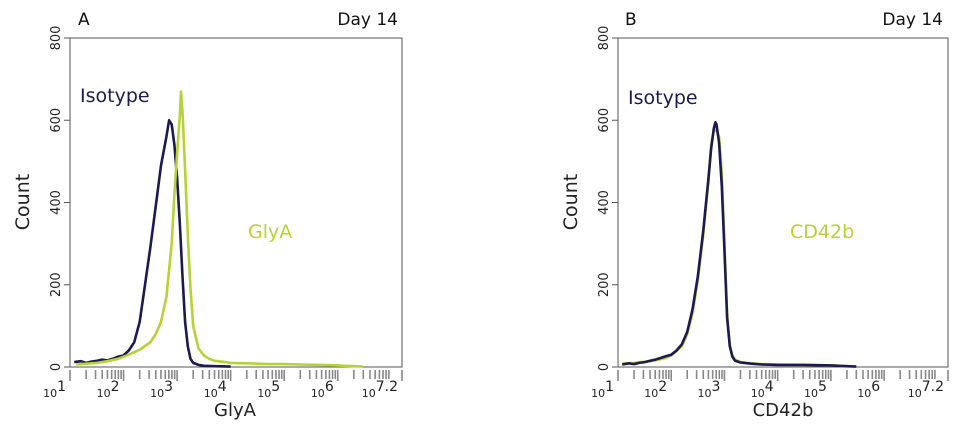 The height and width of the screenshot is (425, 967). I want to click on x-axis-label: GlyA, so click(235, 410).